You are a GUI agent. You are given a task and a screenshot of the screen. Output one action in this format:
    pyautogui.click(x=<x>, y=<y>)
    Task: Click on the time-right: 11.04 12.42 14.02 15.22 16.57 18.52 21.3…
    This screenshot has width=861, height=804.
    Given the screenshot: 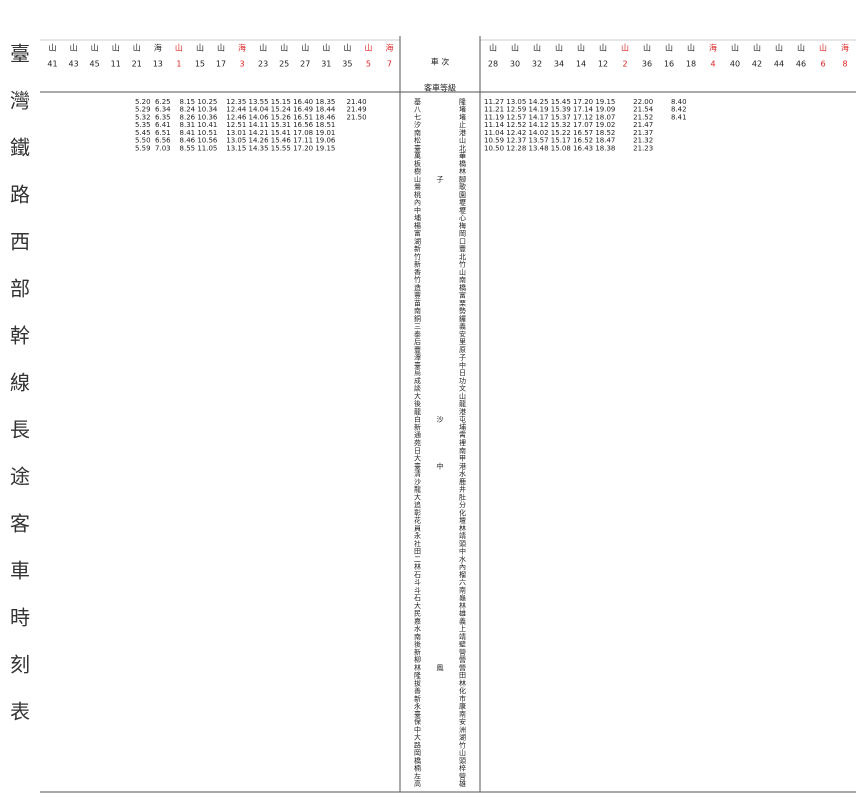 What is the action you would take?
    pyautogui.click(x=568, y=133)
    